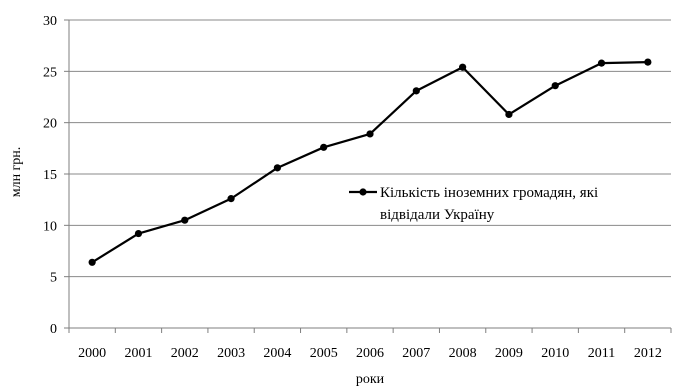 Image resolution: width=673 pixels, height=386 pixels. I want to click on x-tick-label: 2010, so click(555, 353).